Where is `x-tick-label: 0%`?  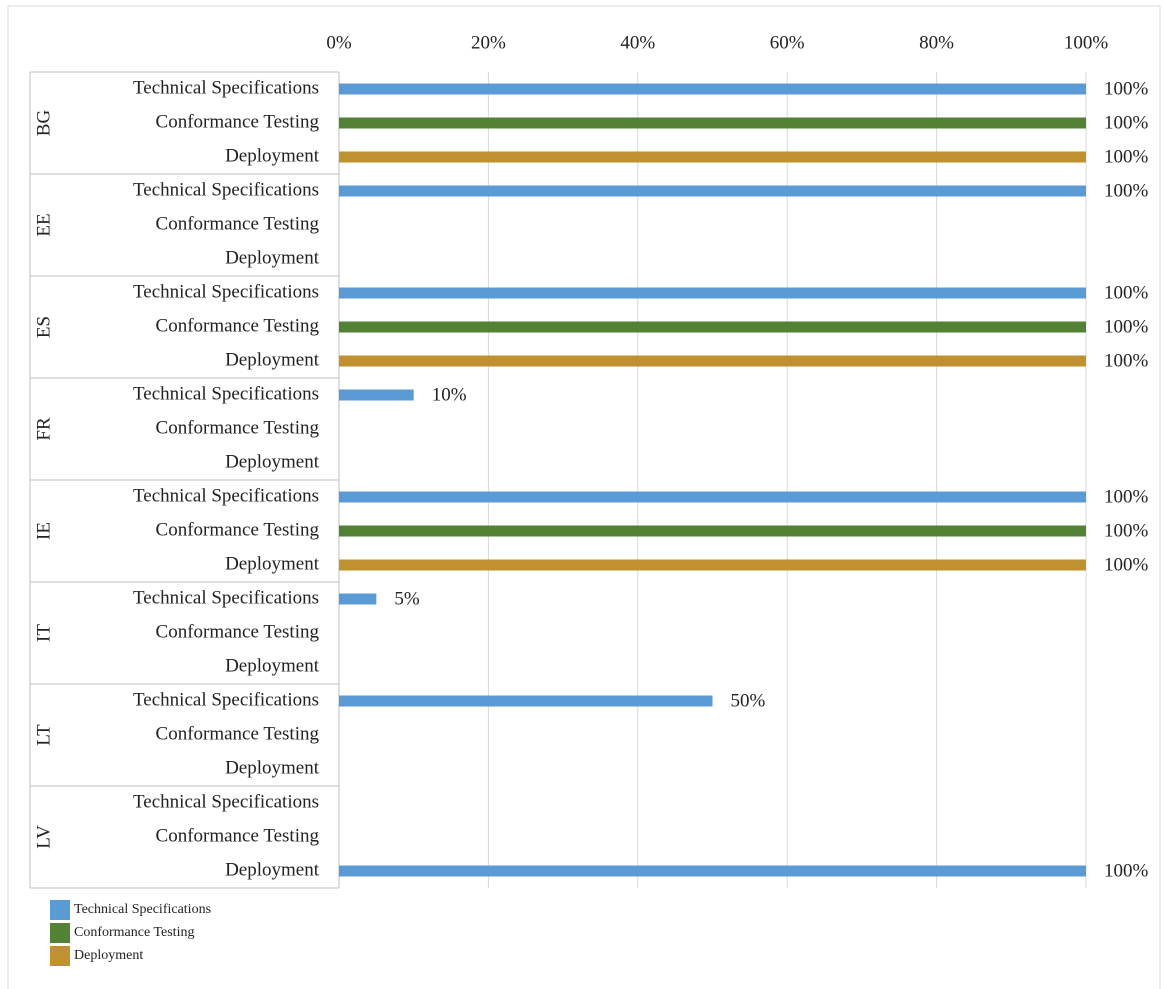
x-tick-label: 0% is located at coordinates (339, 42).